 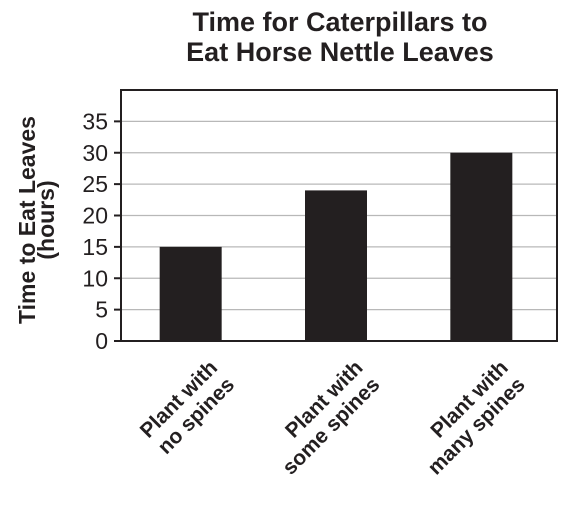 I want to click on chart-title-line-2: Eat Horse Nettle Leaves, so click(x=340, y=52).